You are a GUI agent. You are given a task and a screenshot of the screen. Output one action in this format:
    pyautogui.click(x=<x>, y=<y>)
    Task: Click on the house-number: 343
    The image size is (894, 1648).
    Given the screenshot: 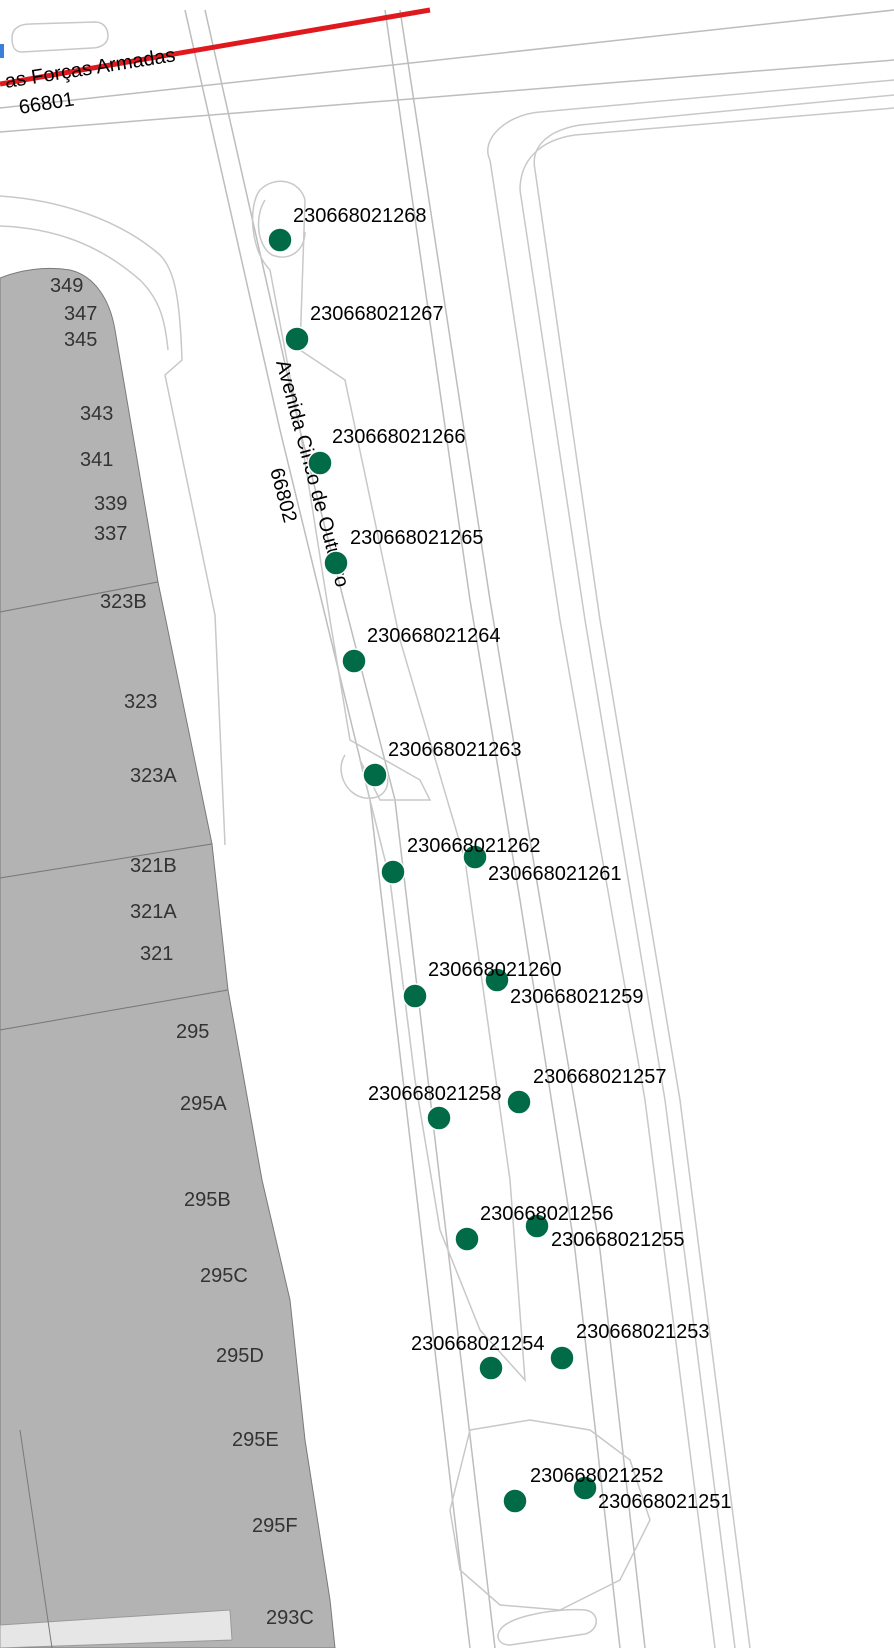 What is the action you would take?
    pyautogui.click(x=96, y=414)
    